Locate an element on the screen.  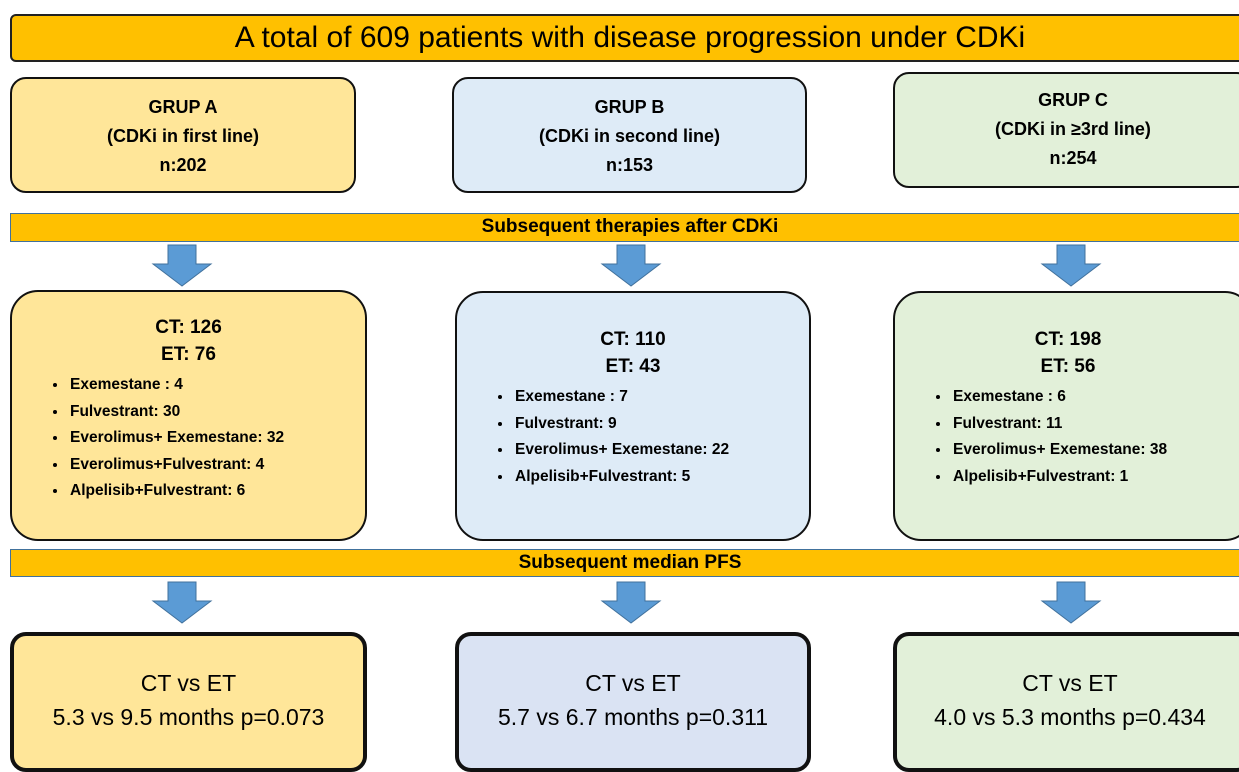
group-n: n:202 is located at coordinates (183, 165).